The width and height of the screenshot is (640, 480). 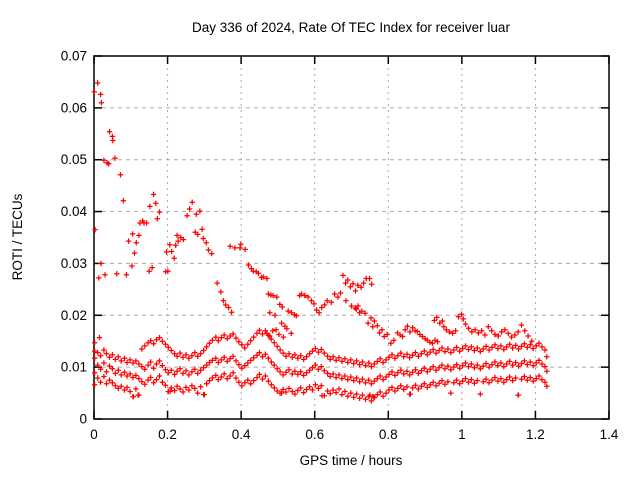 I want to click on y-tick-label: 0.02, so click(x=74, y=315).